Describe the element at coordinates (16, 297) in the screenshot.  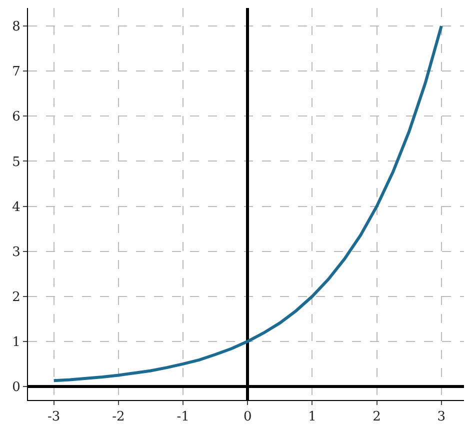
I see `y-tick-label: 2` at that location.